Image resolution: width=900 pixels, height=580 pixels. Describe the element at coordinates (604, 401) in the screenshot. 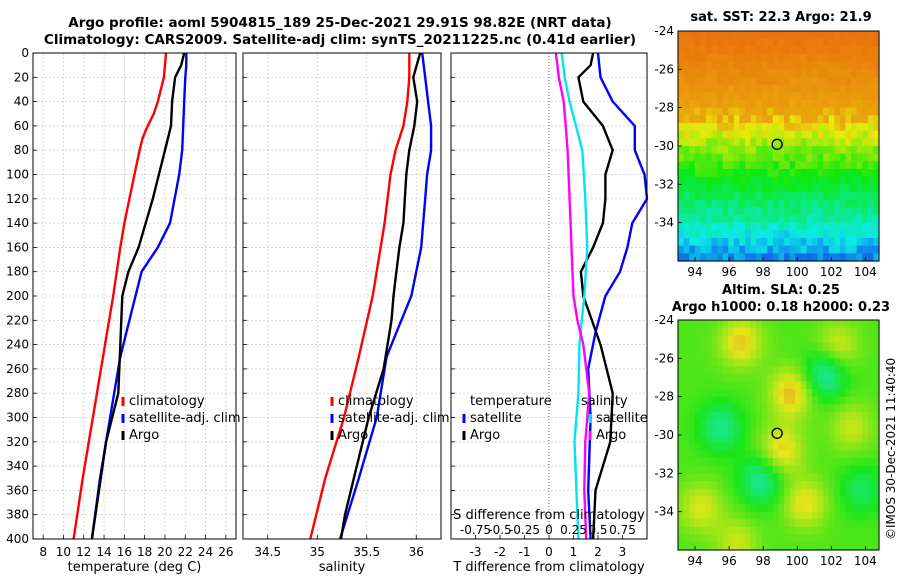

I see `legend-title-salinity: salinity` at that location.